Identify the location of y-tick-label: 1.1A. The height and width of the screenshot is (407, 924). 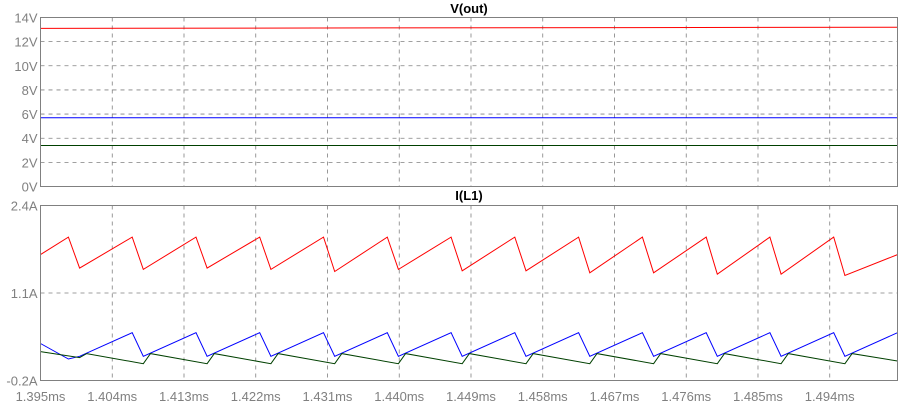
(24, 293).